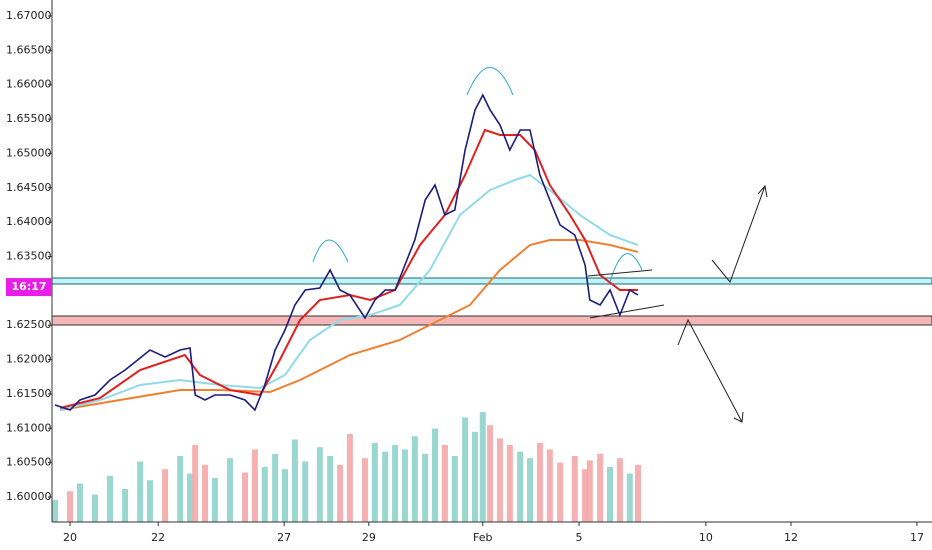  I want to click on y-tick-label: 1.61500, so click(29, 393).